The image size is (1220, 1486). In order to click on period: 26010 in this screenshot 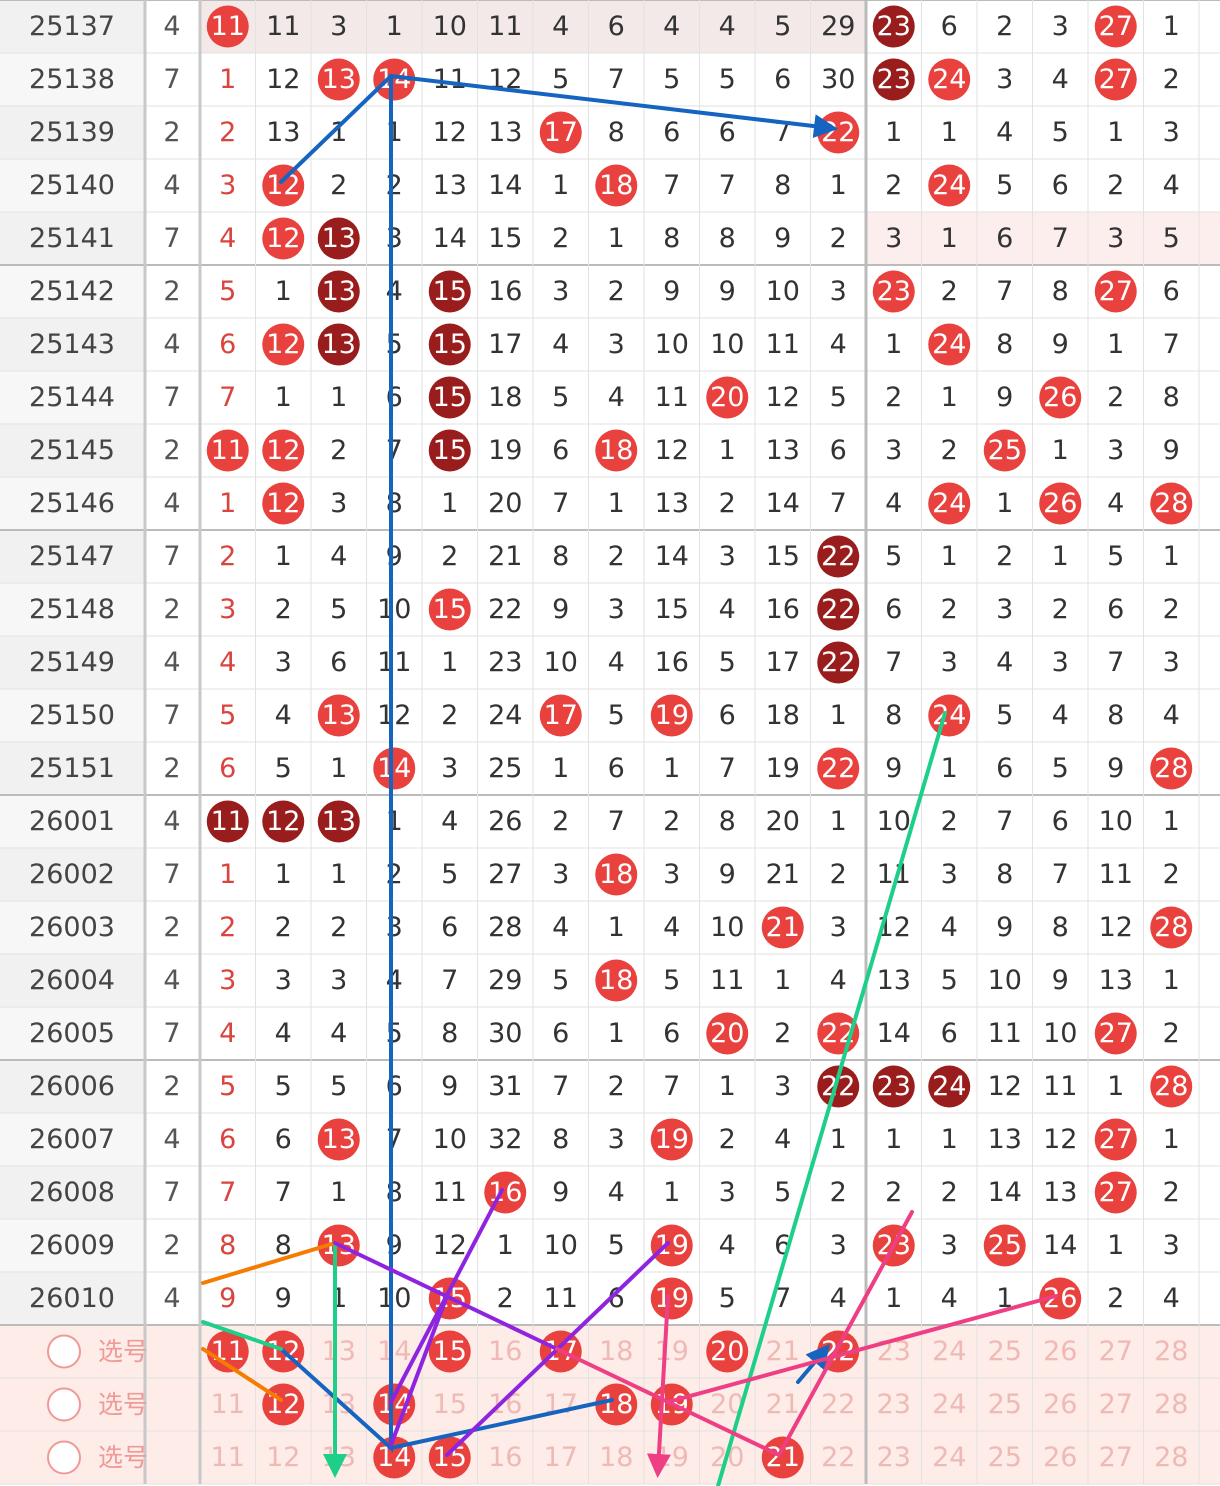, I will do `click(72, 1298)`.